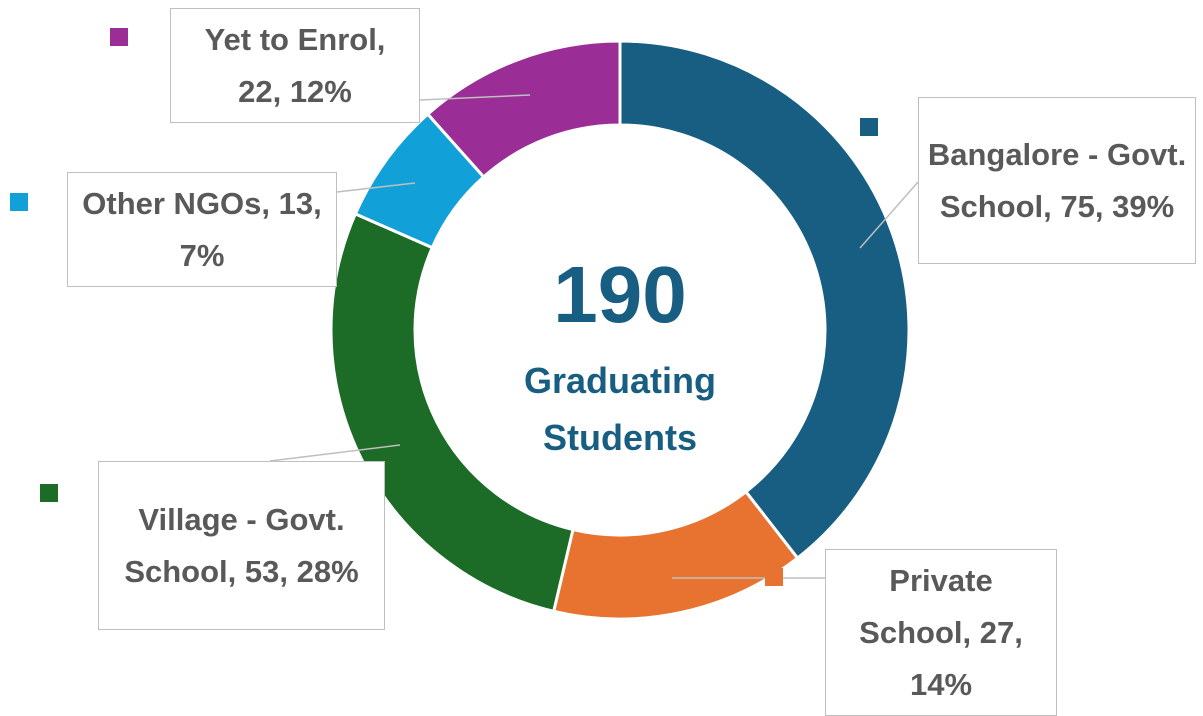 The width and height of the screenshot is (1203, 716). Describe the element at coordinates (241, 545) in the screenshot. I see `data-label: Village - Govt. School, 53, 28%` at that location.